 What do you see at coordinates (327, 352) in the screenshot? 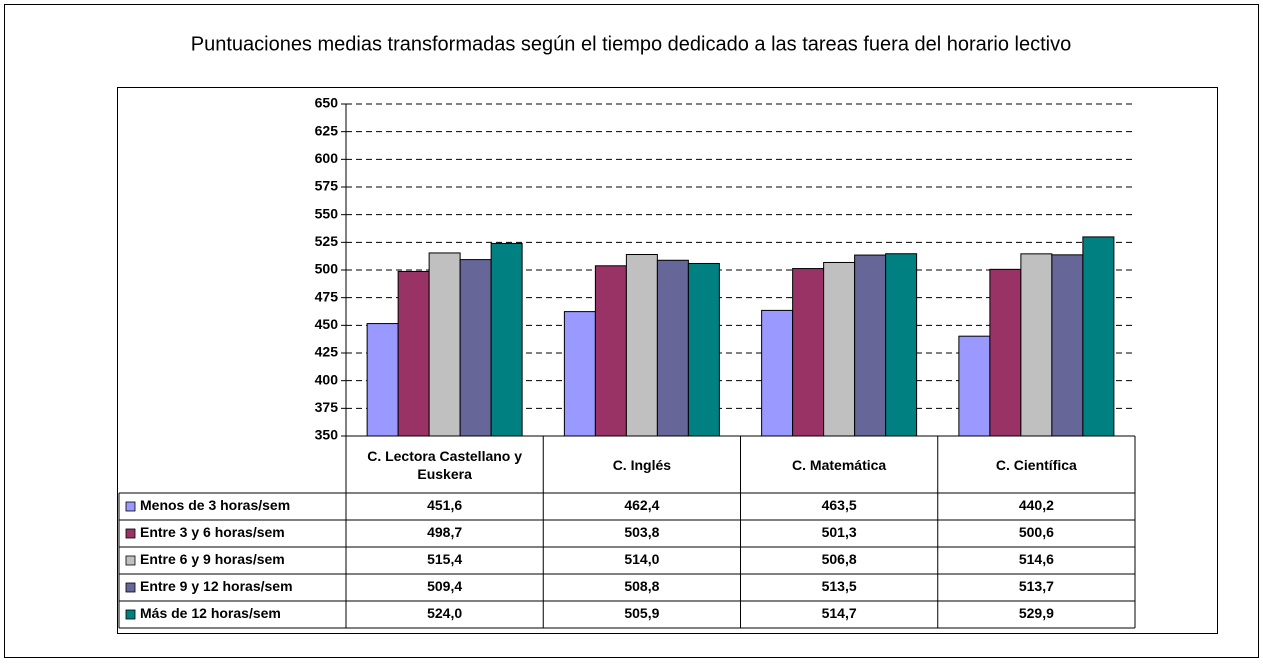
I see `y-tick-label: 425` at bounding box center [327, 352].